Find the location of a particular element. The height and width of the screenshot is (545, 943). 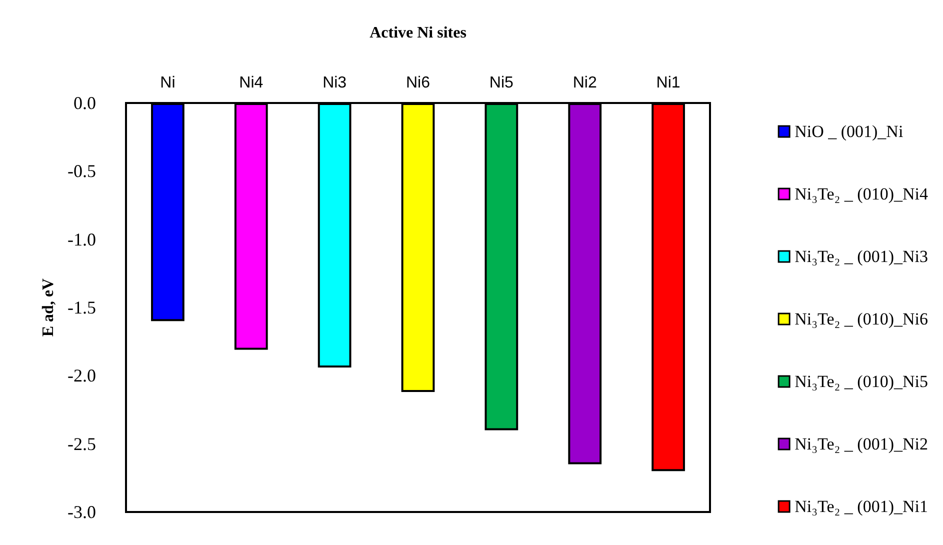

legend-label: Ni₃Te₂ _ (001)_Ni2 is located at coordinates (861, 444).